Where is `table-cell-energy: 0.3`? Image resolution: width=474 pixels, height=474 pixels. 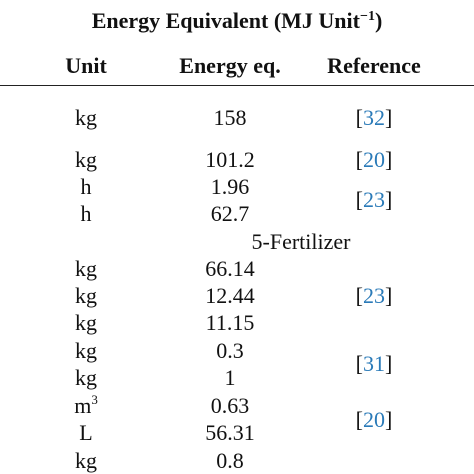 table-cell-energy: 0.3 is located at coordinates (230, 350).